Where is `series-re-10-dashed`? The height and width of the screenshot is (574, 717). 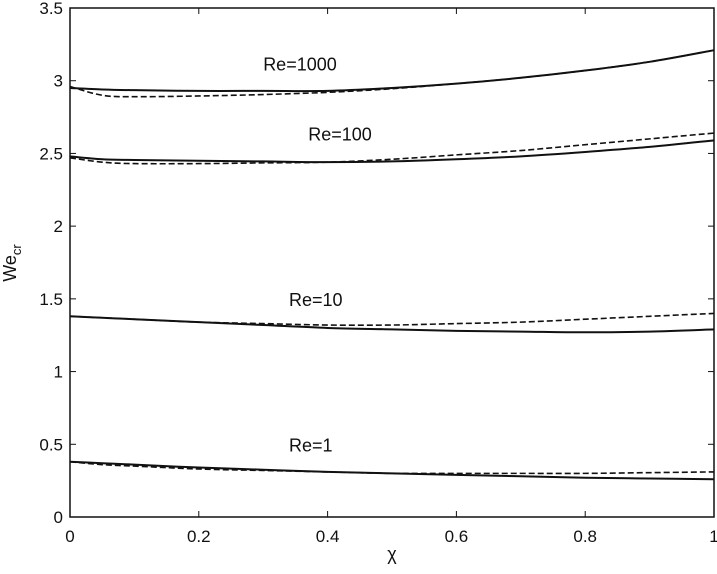
series-re-10-dashed is located at coordinates (392, 319).